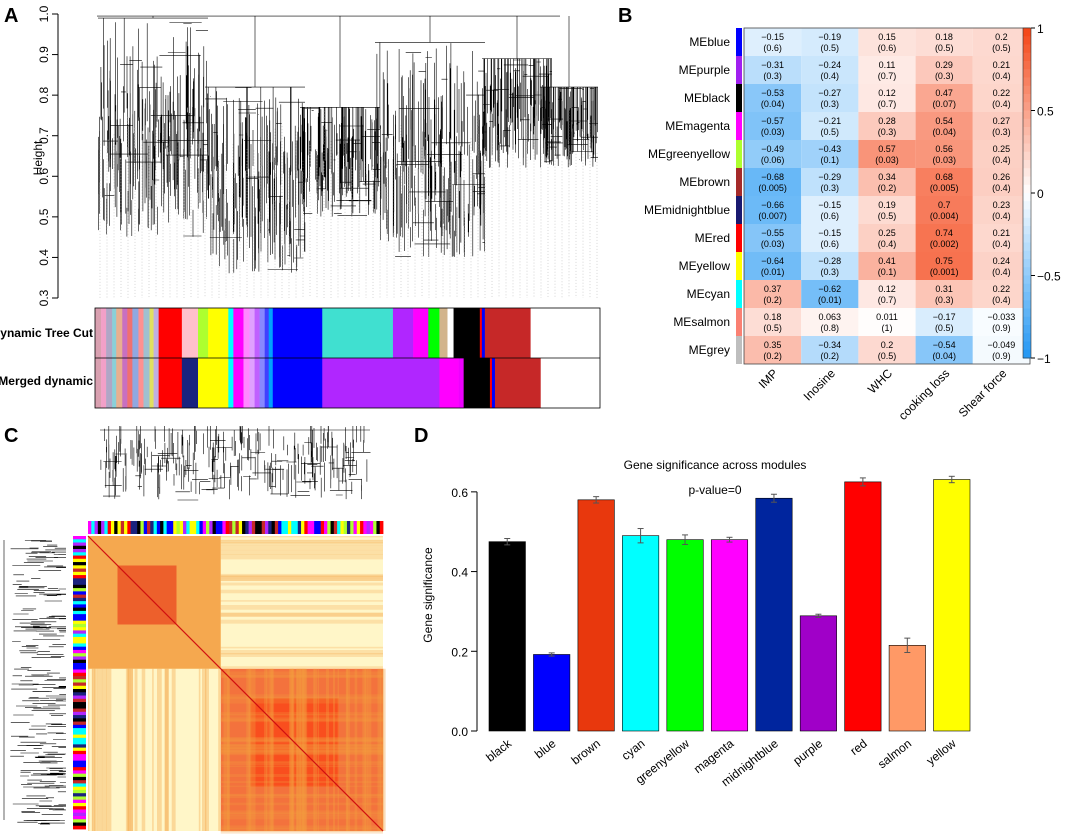 This screenshot has height=834, width=1065. Describe the element at coordinates (830, 216) in the screenshot. I see `b-cell-pvalue: (0.6)` at that location.